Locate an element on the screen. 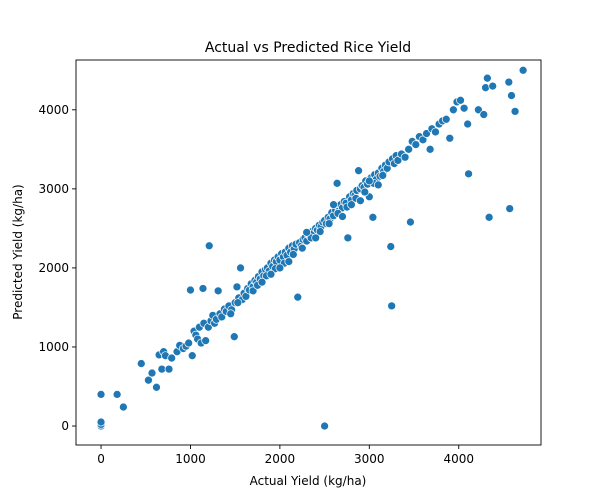 The width and height of the screenshot is (600, 504). y-tick-label: 3000 is located at coordinates (53, 189).